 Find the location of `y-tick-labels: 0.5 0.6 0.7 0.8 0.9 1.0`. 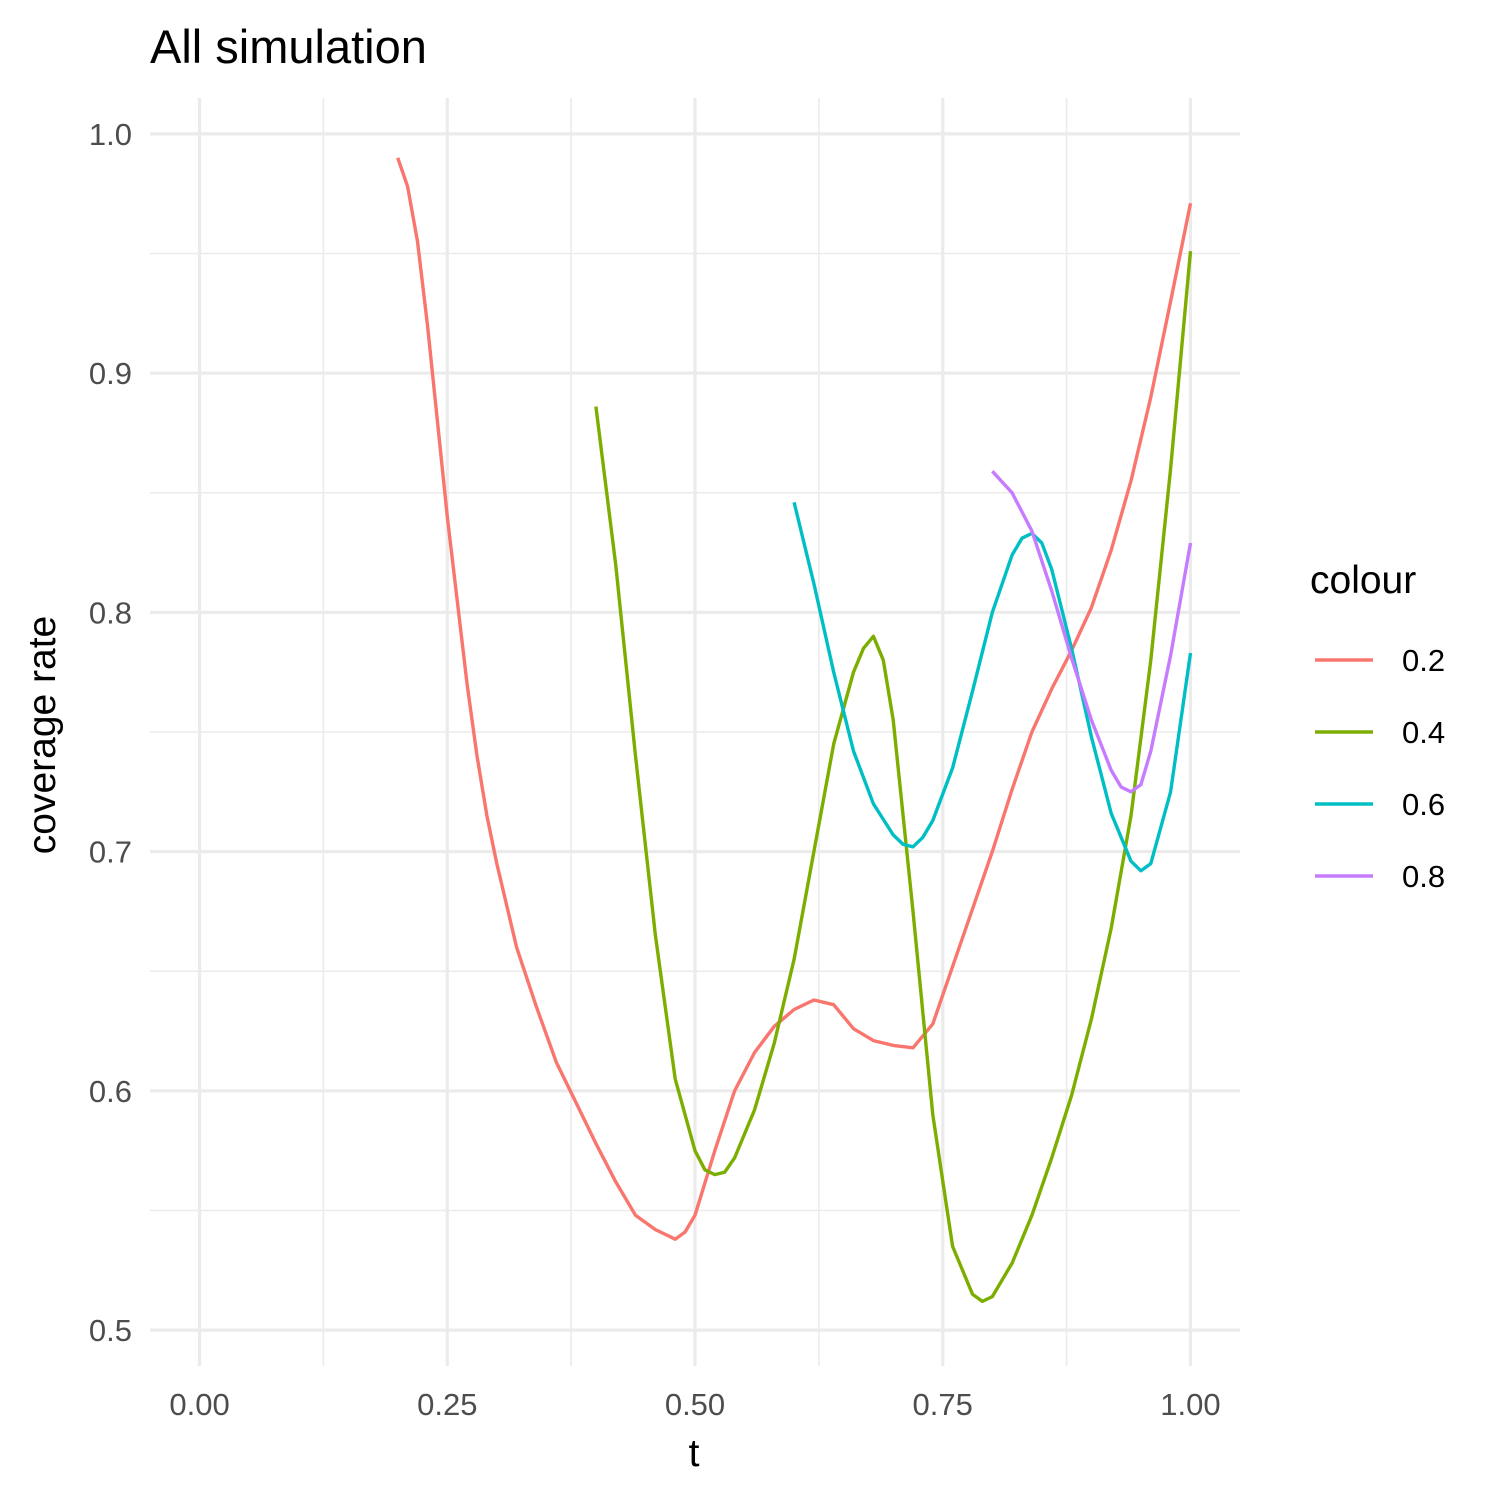

y-tick-labels: 0.5 0.6 0.7 0.8 0.9 1.0 is located at coordinates (110, 732).